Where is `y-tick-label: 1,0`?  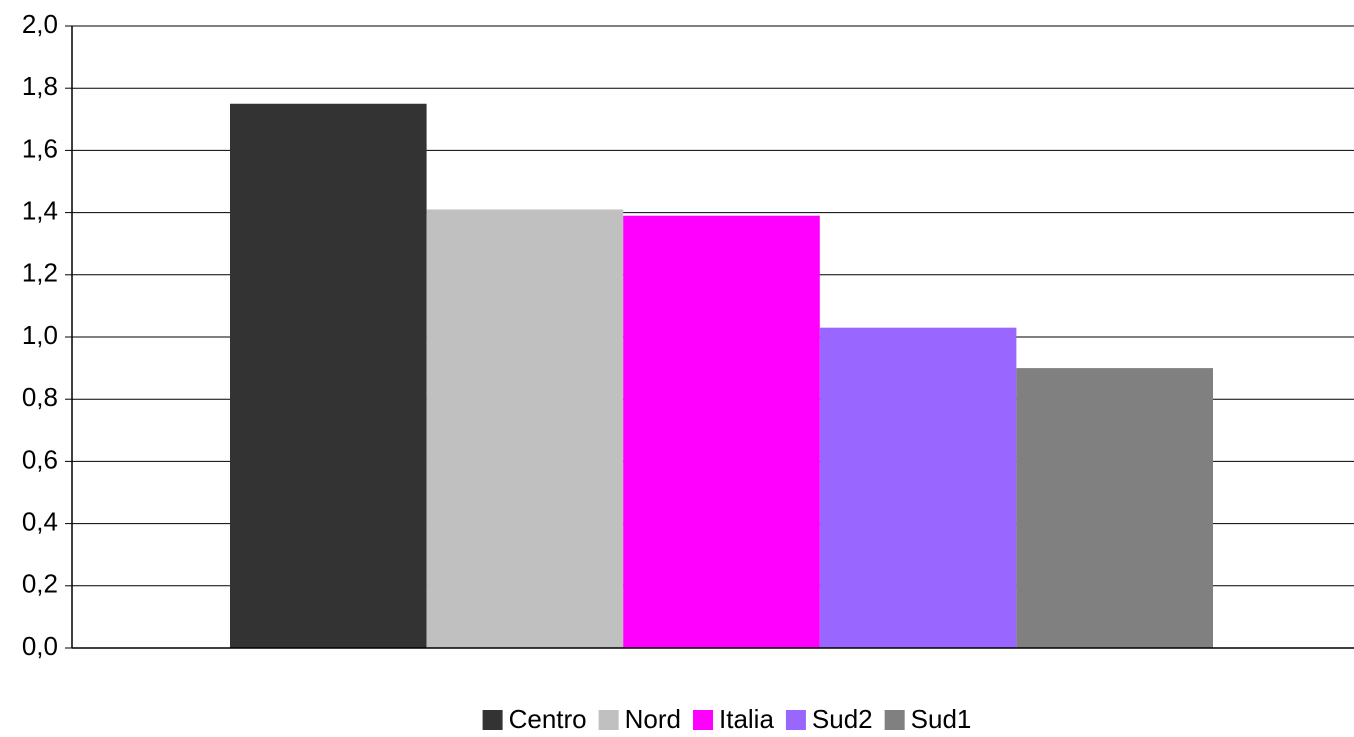 y-tick-label: 1,0 is located at coordinates (40, 335).